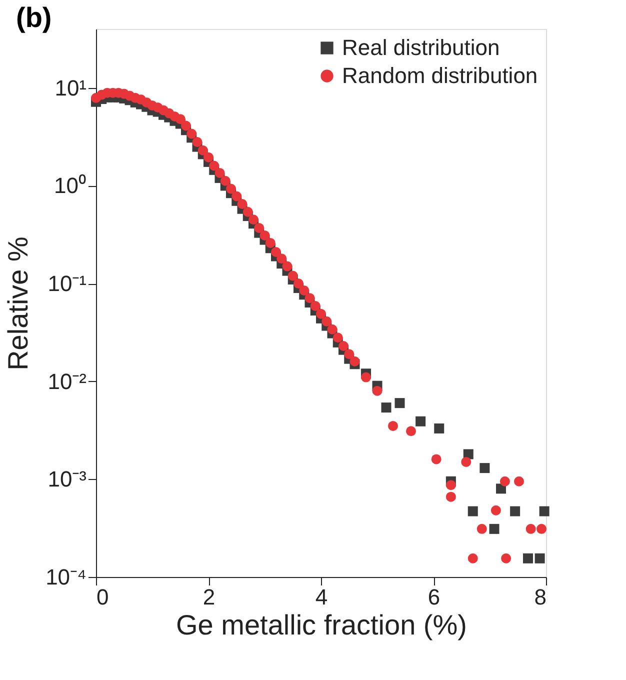 Image resolution: width=626 pixels, height=680 pixels. Describe the element at coordinates (70, 87) in the screenshot. I see `y-tick-label: 10¹` at that location.